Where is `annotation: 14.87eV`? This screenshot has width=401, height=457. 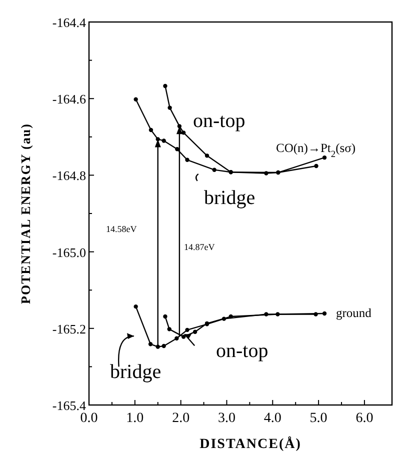
annotation: 14.87eV is located at coordinates (200, 247).